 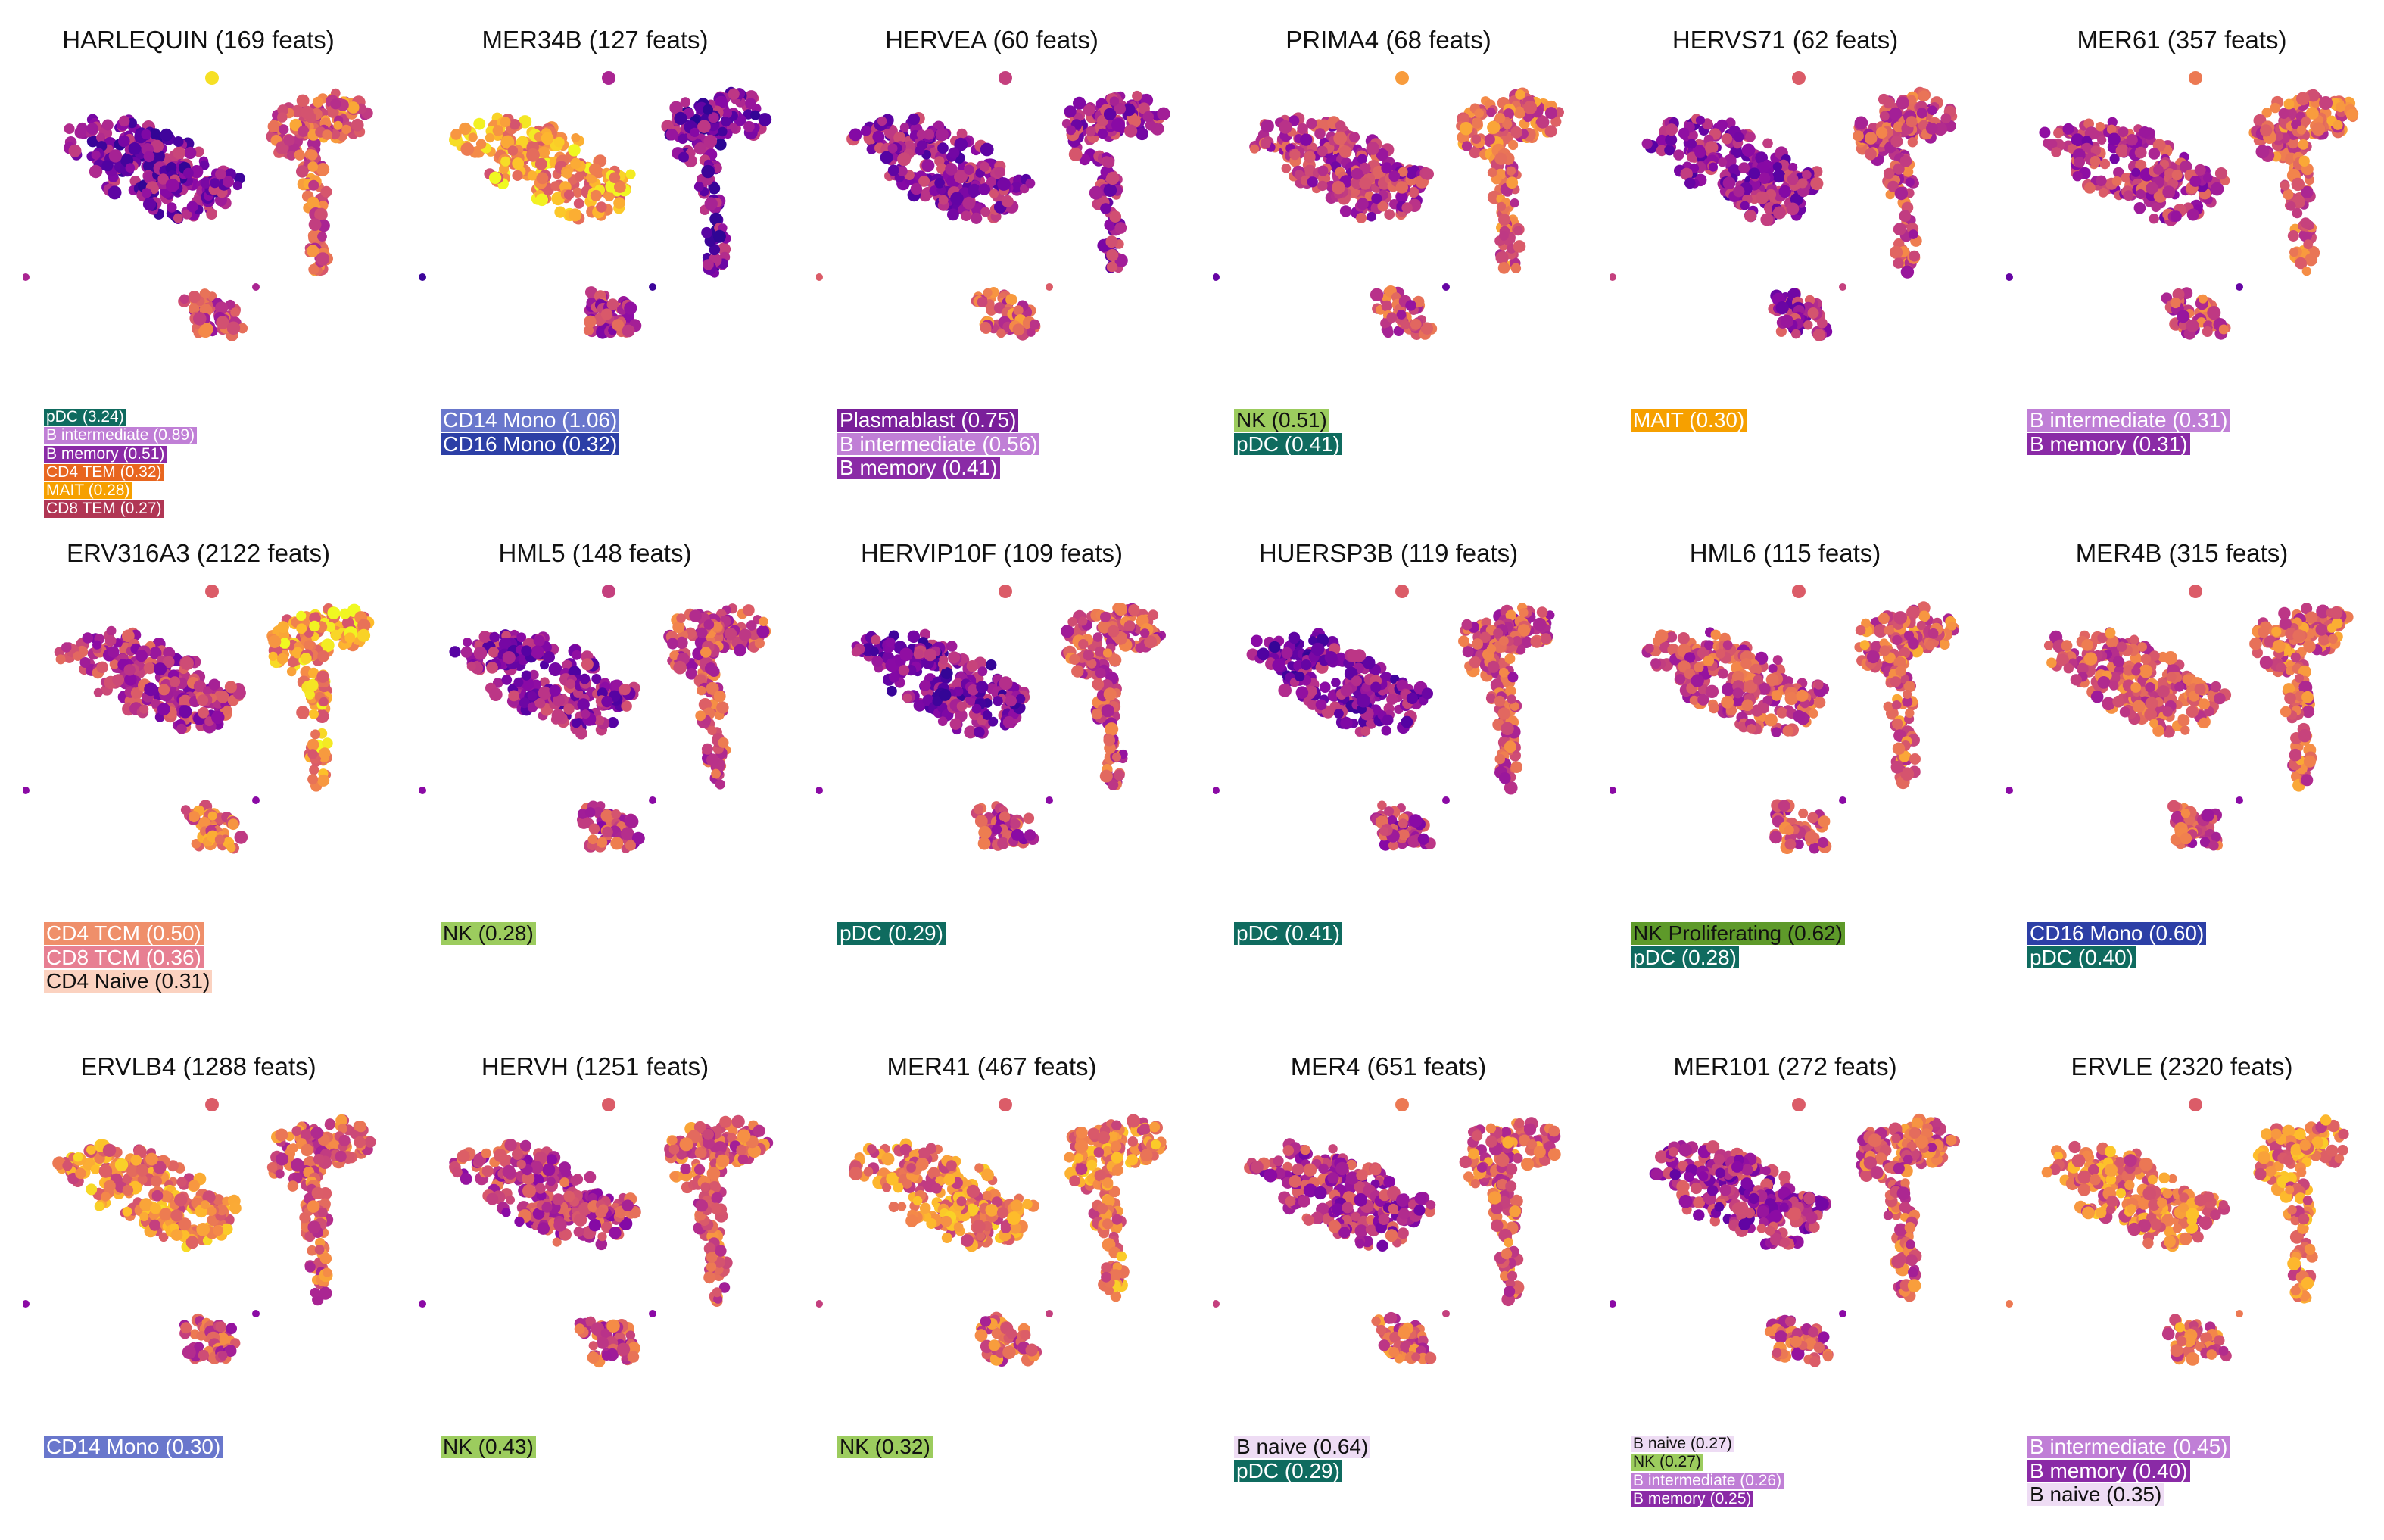 What do you see at coordinates (2182, 40) in the screenshot?
I see `panel-title: MER61 (357 feats)` at bounding box center [2182, 40].